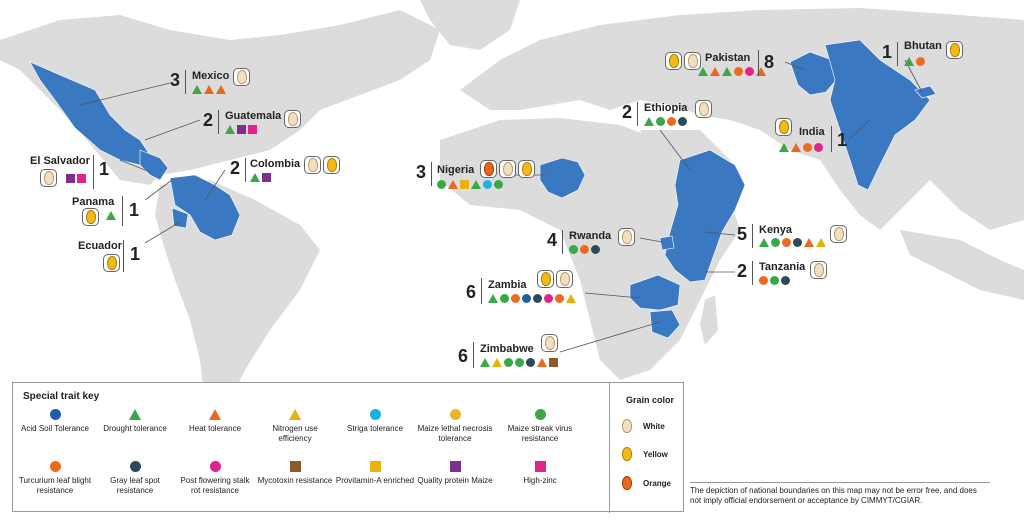 This screenshot has height=523, width=1024. Describe the element at coordinates (295, 473) in the screenshot. I see `legend-item-mycotoxin: Mycotoxin resistance` at that location.